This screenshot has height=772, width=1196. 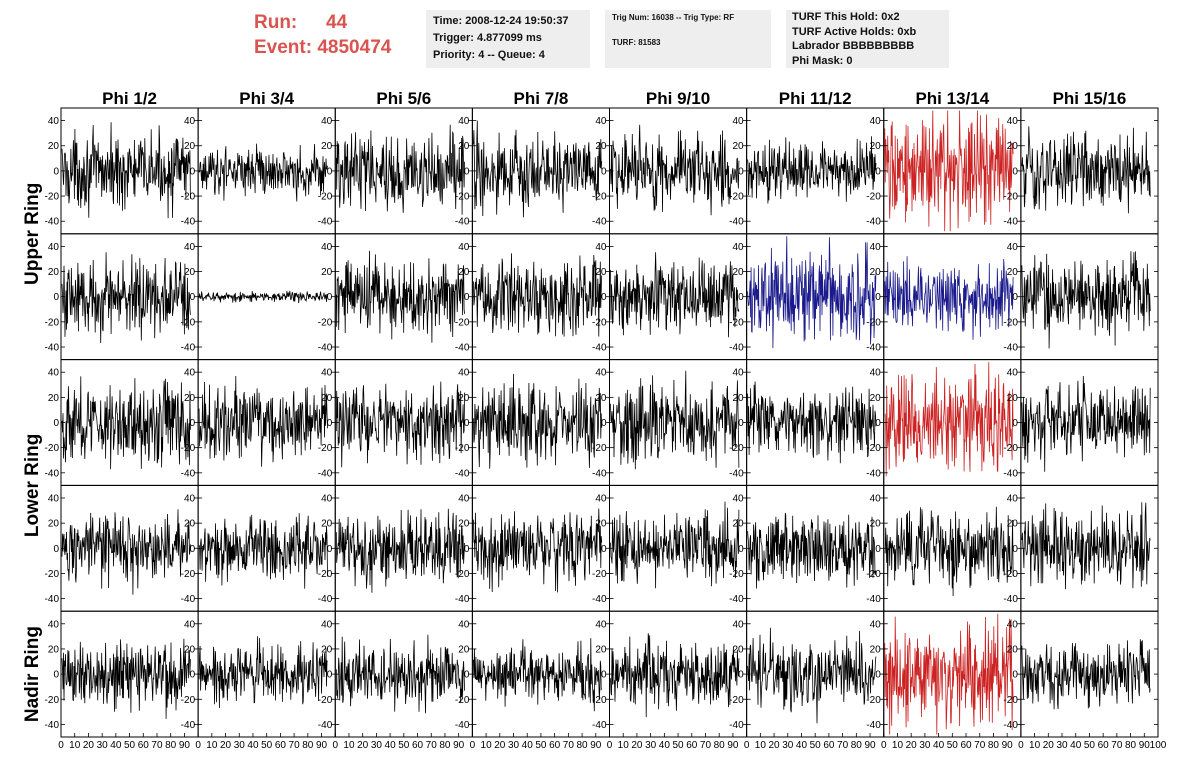 I want to click on turf-this-hold-text: TURF This Hold: 0x2, so click(x=846, y=17).